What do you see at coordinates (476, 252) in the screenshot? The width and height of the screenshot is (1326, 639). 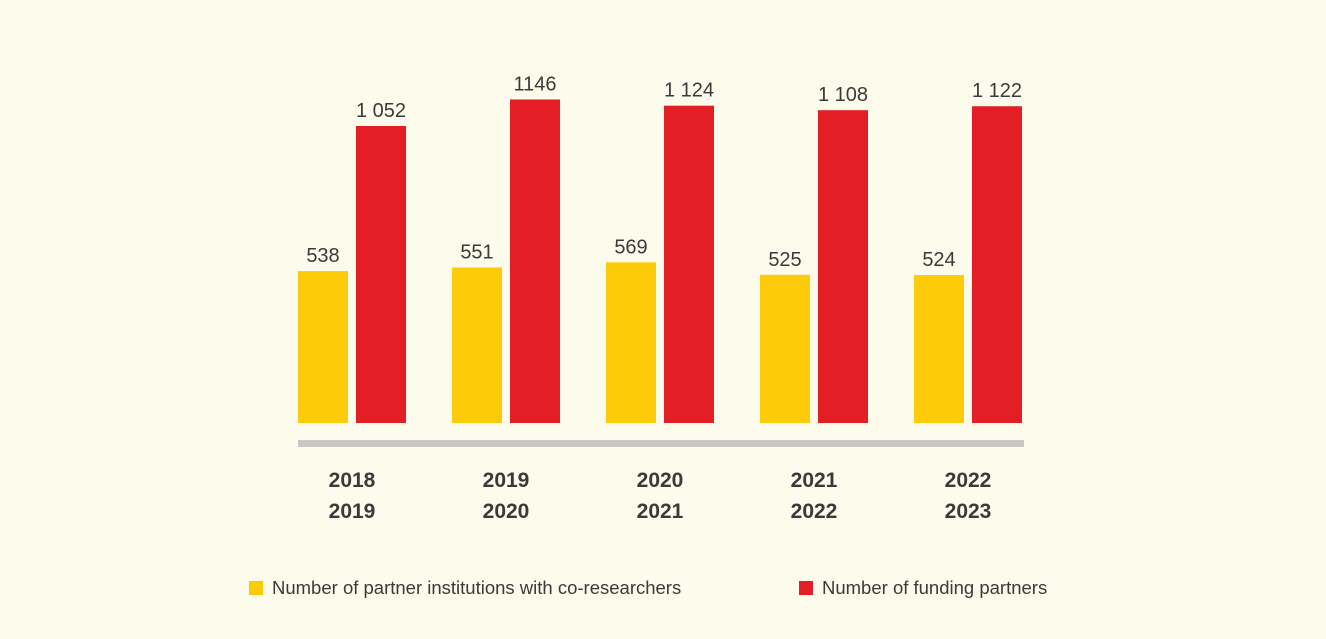 I see `value-label: 551` at bounding box center [476, 252].